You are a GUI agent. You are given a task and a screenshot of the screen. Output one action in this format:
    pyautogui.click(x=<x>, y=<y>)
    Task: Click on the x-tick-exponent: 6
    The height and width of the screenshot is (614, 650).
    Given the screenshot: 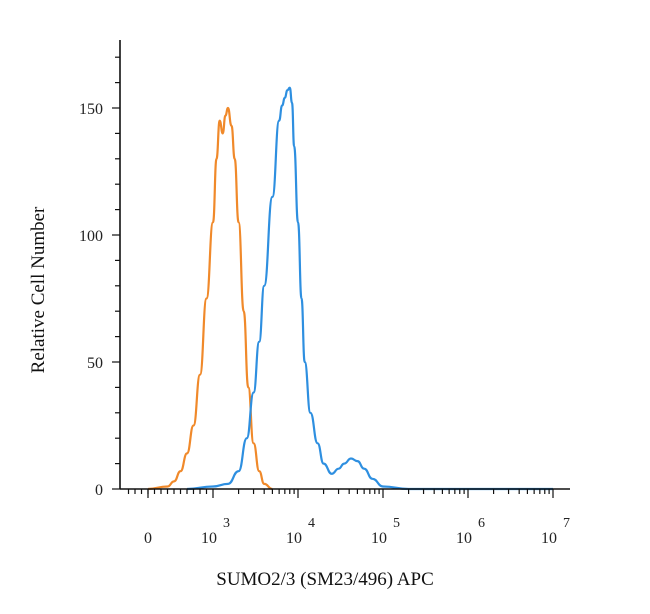 What is the action you would take?
    pyautogui.click(x=481, y=523)
    